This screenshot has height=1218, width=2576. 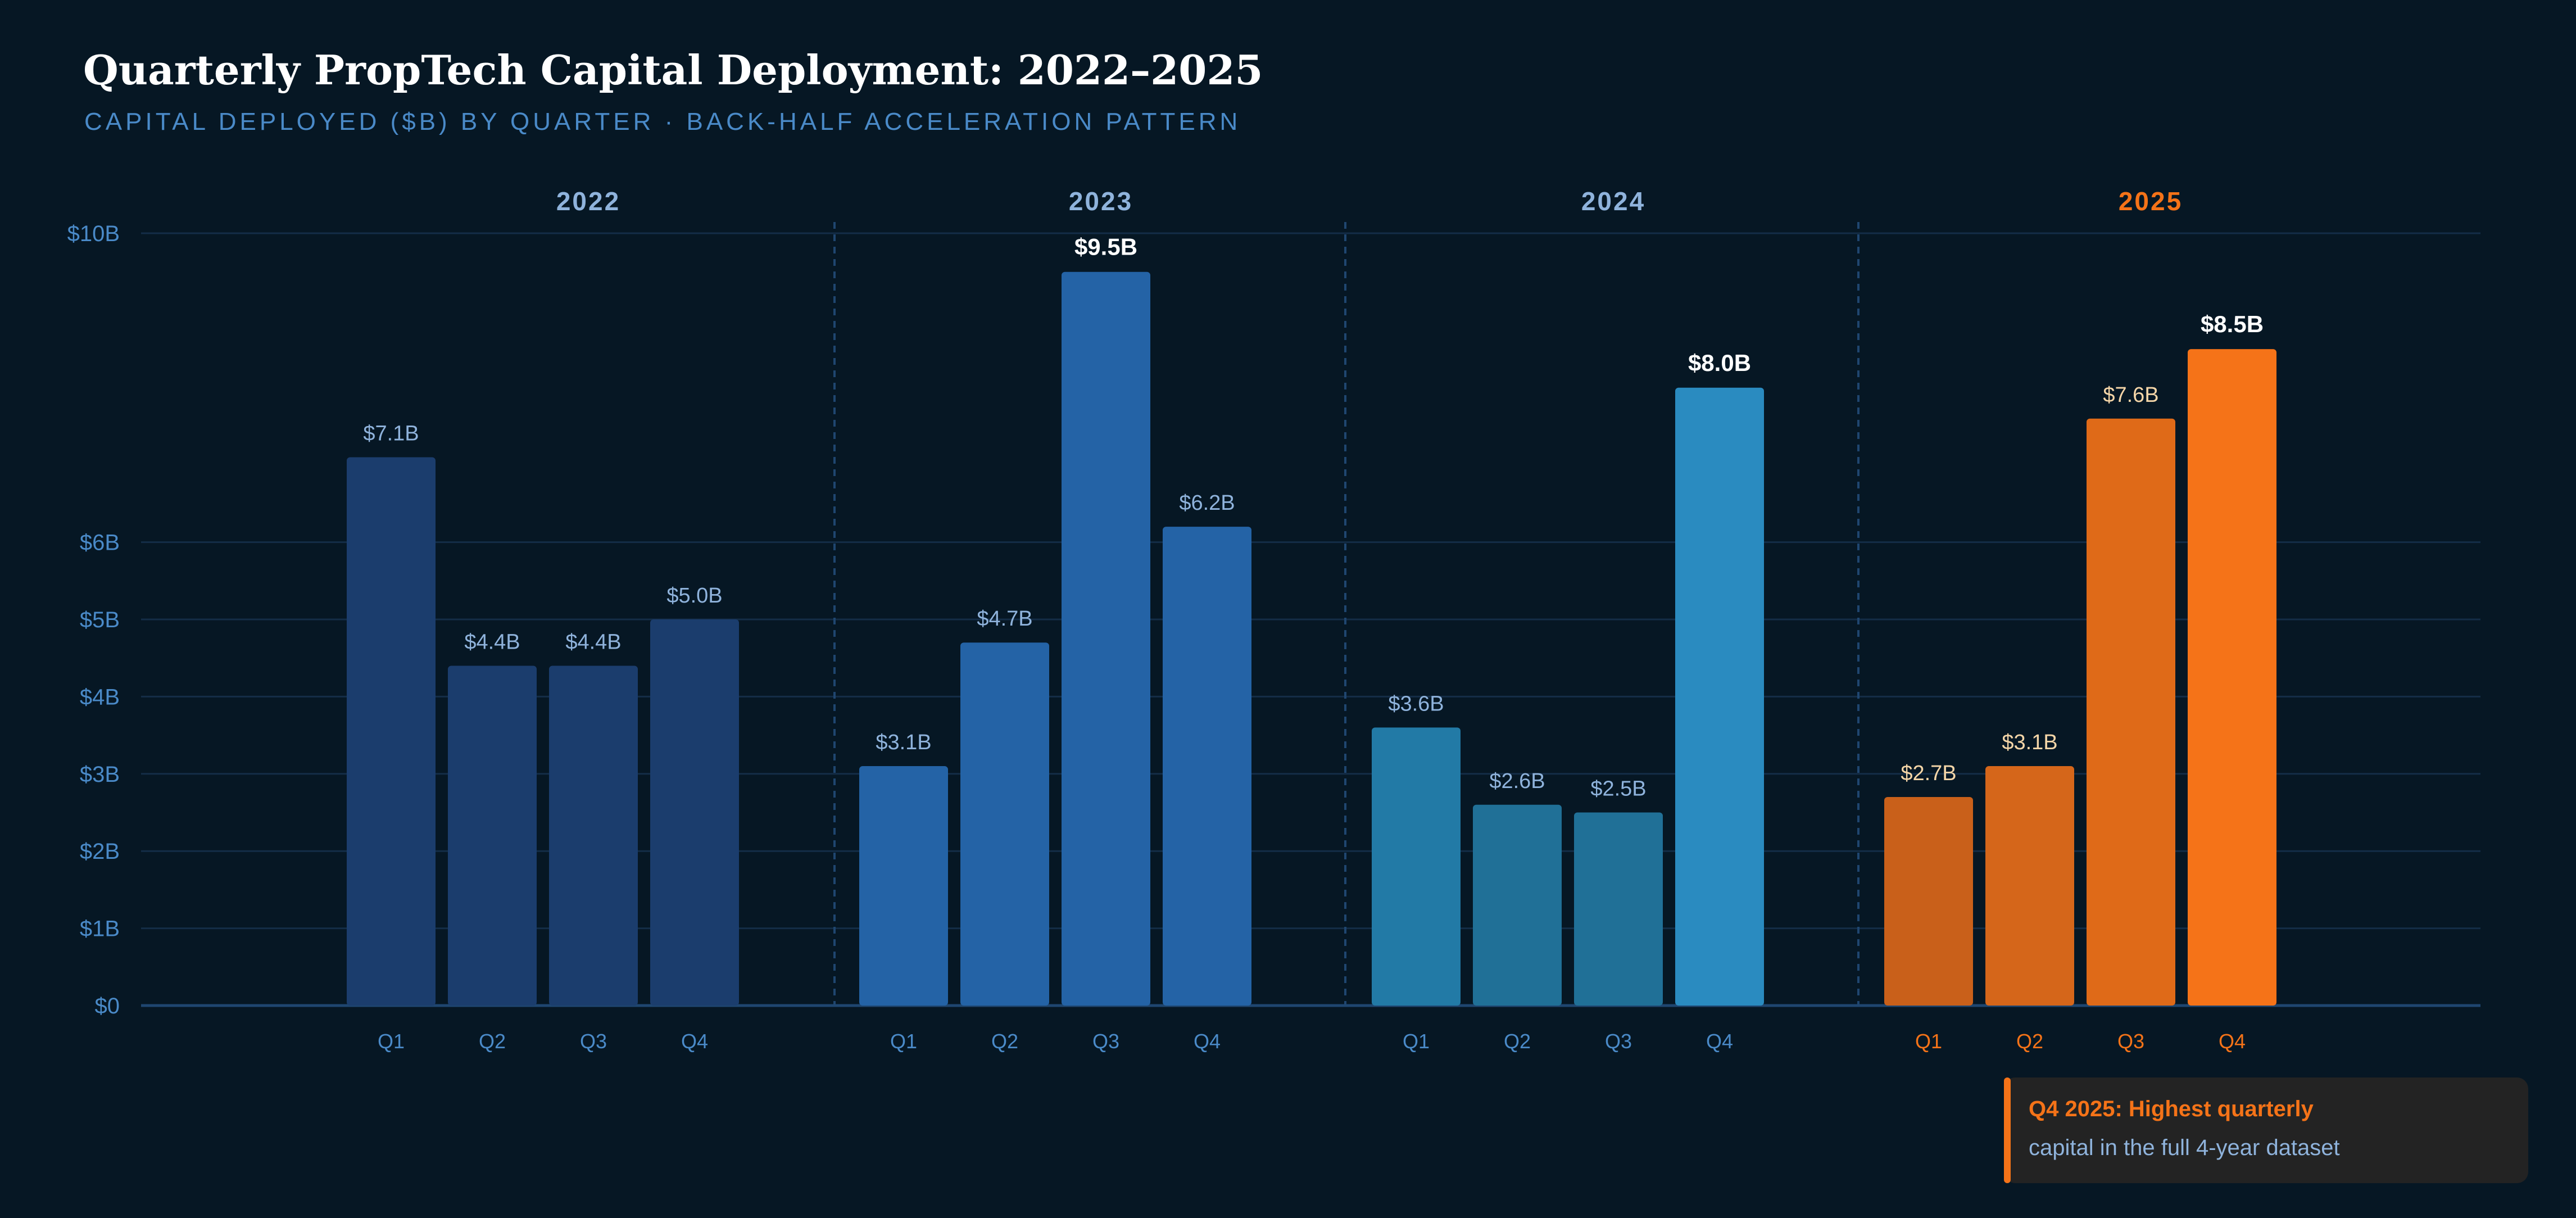 I want to click on data-label: $7.6B, so click(x=2130, y=395).